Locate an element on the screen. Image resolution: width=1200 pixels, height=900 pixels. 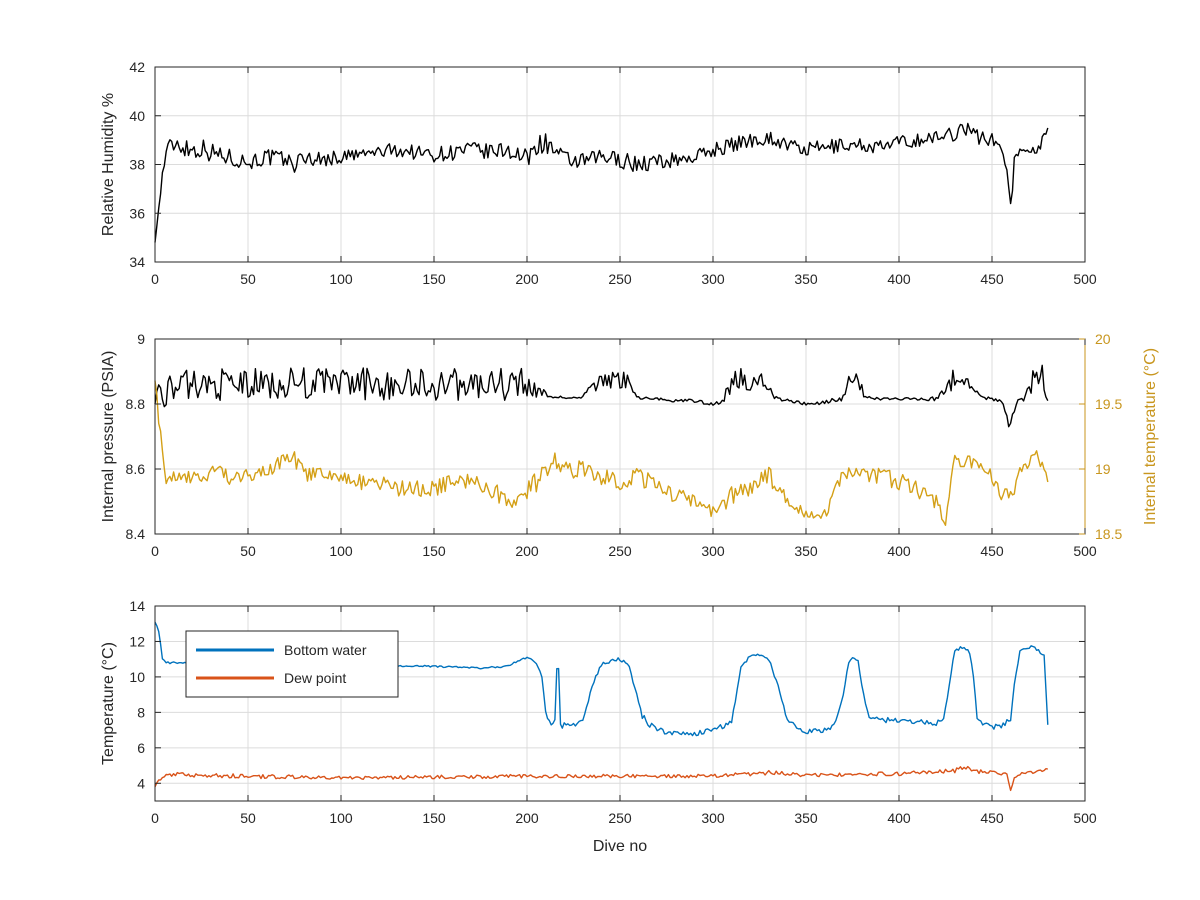
y-tick-label: 42 is located at coordinates (137, 67).